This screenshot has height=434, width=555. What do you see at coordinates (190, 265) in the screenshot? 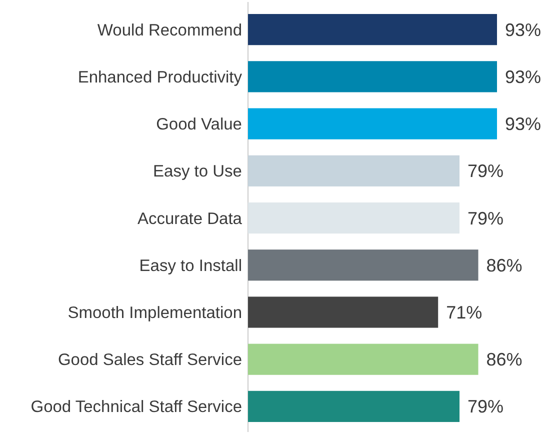
I see `y-tick-label: Easy to Install` at bounding box center [190, 265].